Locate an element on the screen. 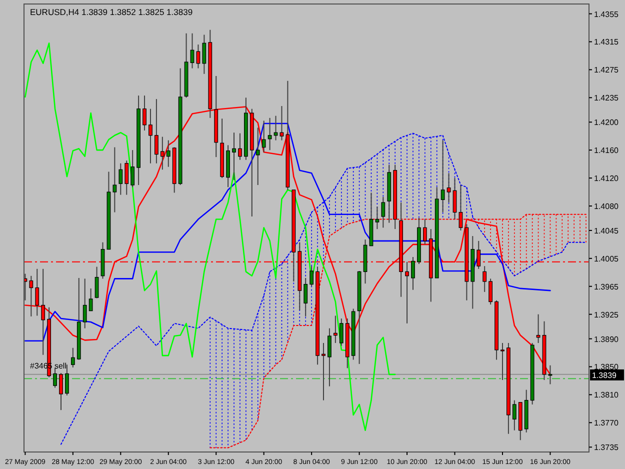 The height and width of the screenshot is (469, 625). y-tick-label: 1.3850 is located at coordinates (607, 367).